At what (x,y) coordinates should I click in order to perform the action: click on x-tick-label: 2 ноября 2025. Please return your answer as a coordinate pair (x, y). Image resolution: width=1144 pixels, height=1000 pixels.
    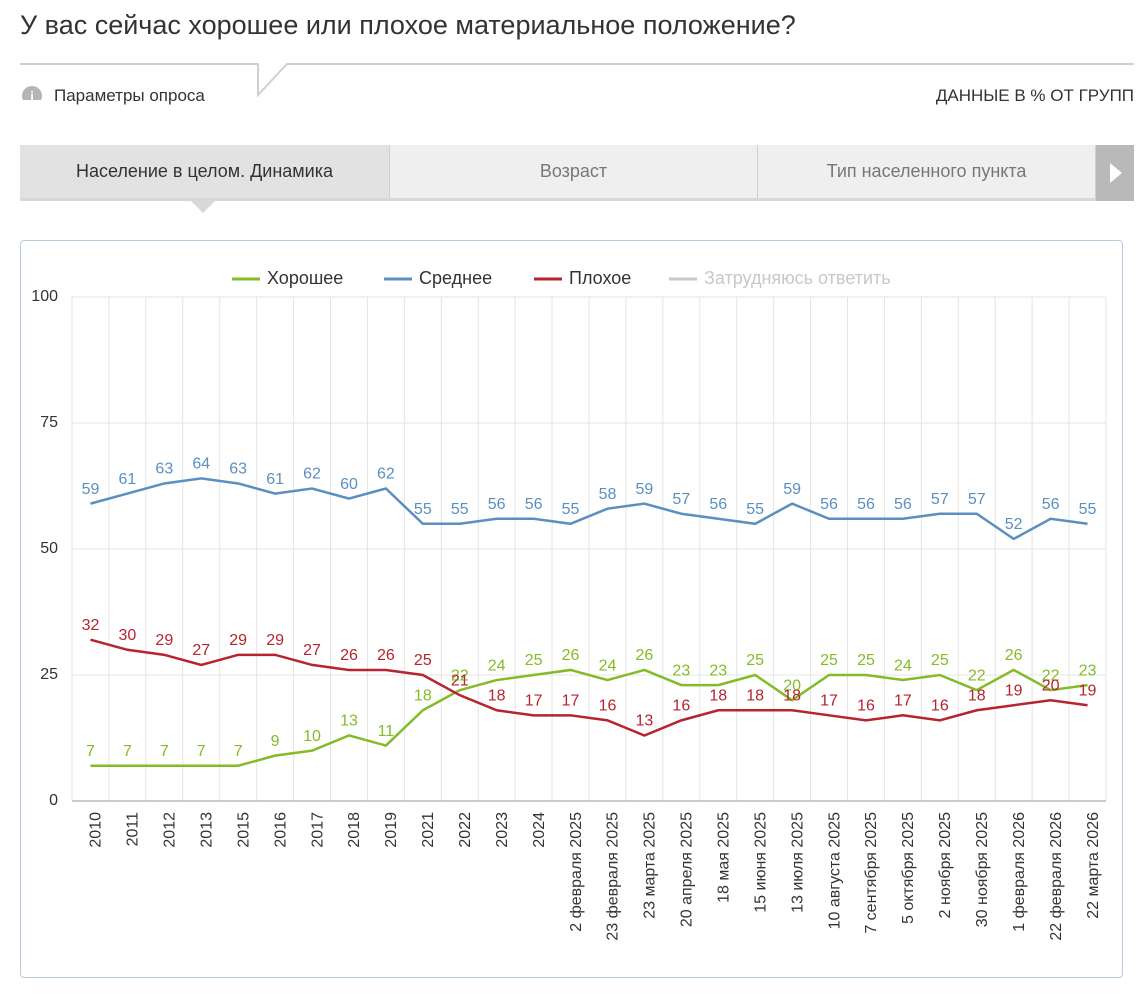
    Looking at the image, I should click on (945, 865).